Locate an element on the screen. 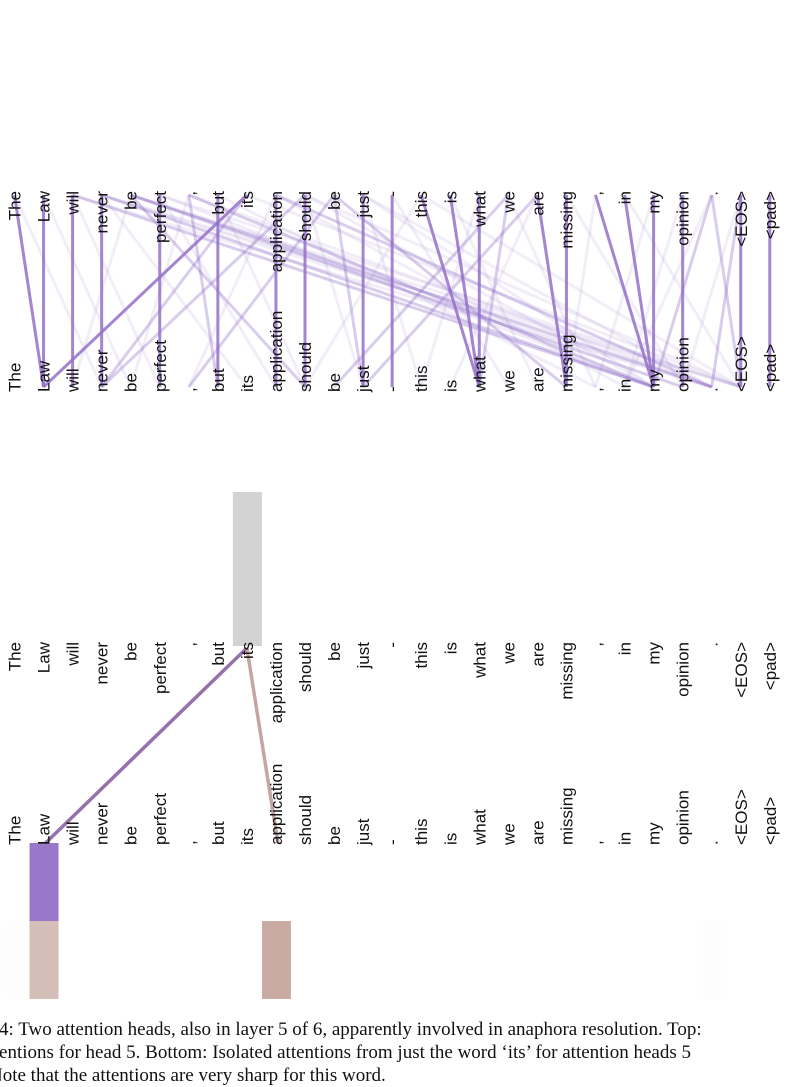  top-source-token-23: opinion is located at coordinates (683, 218).